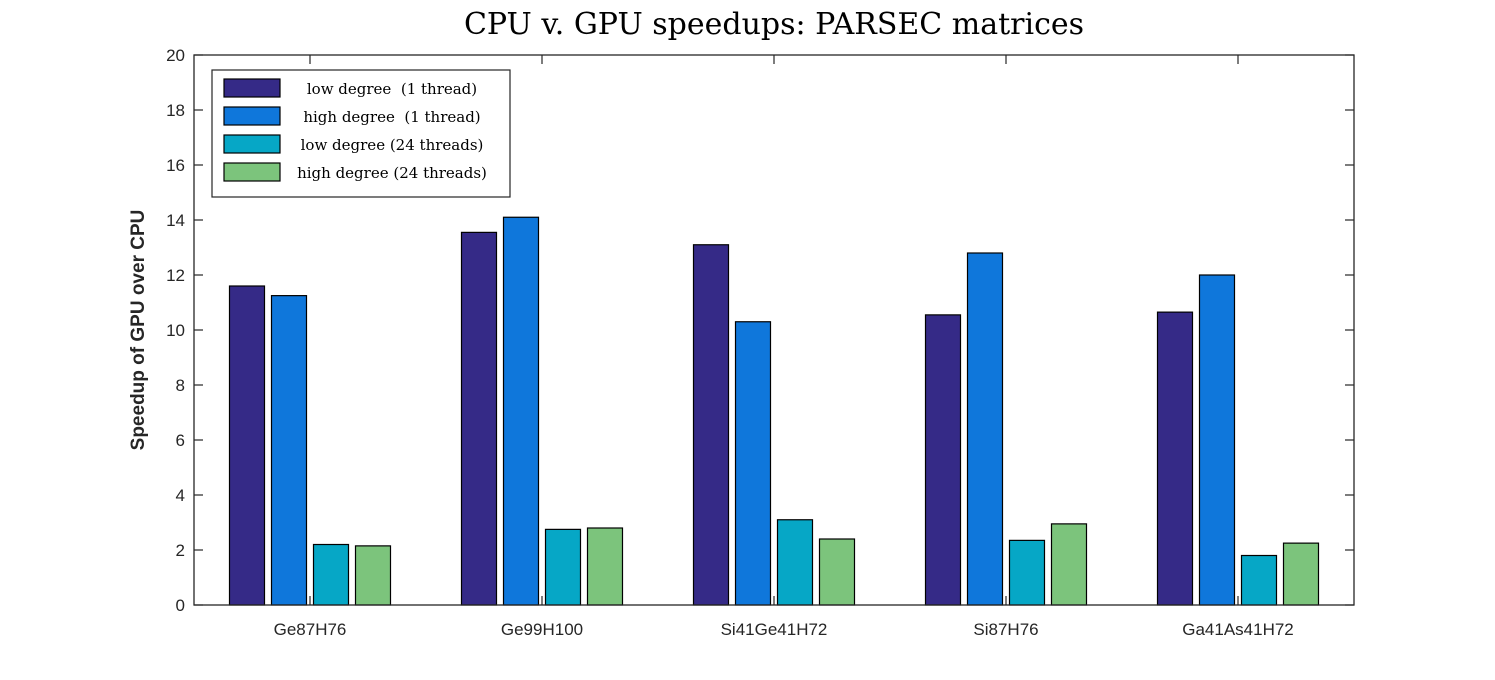 The width and height of the screenshot is (1495, 680). Describe the element at coordinates (391, 117) in the screenshot. I see `legend-label-2: high degree (1 thread)` at that location.